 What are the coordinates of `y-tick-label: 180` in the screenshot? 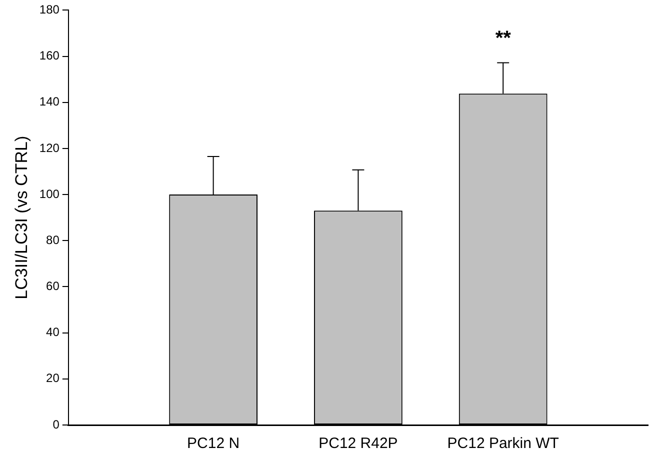 It's located at (49, 9).